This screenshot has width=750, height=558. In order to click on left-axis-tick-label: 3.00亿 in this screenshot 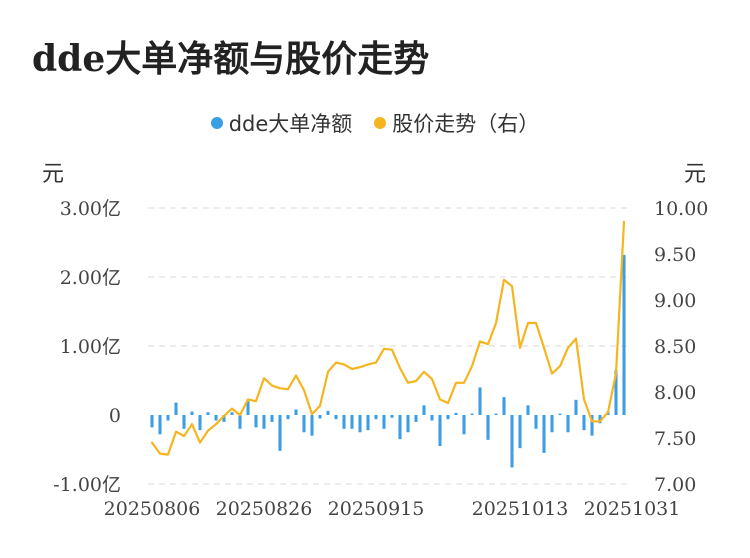, I will do `click(90, 209)`.